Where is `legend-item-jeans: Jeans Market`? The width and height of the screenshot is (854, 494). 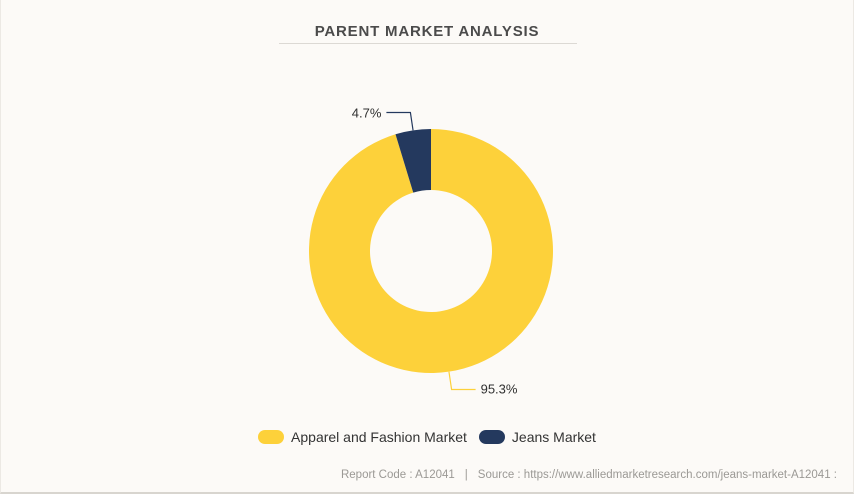
legend-item-jeans: Jeans Market is located at coordinates (537, 437).